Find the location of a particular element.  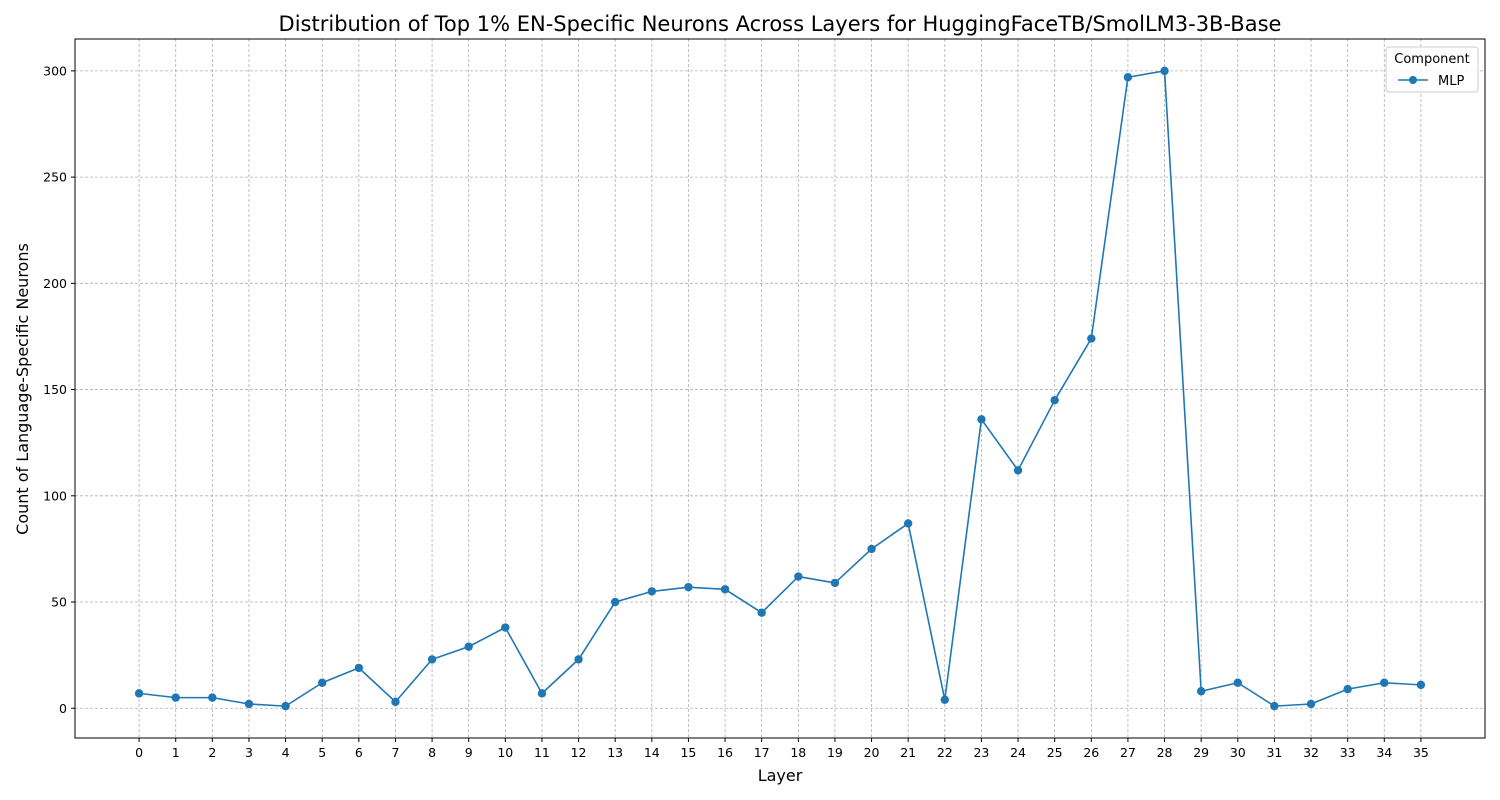

y-tick-label-5: 250 is located at coordinates (55, 177).